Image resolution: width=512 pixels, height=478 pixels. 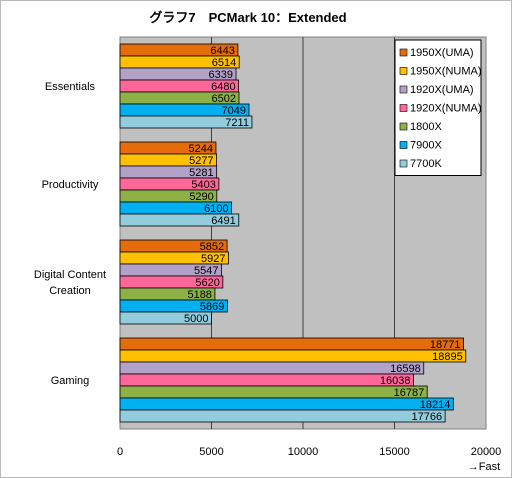 What do you see at coordinates (224, 99) in the screenshot?
I see `data-label: 6502` at bounding box center [224, 99].